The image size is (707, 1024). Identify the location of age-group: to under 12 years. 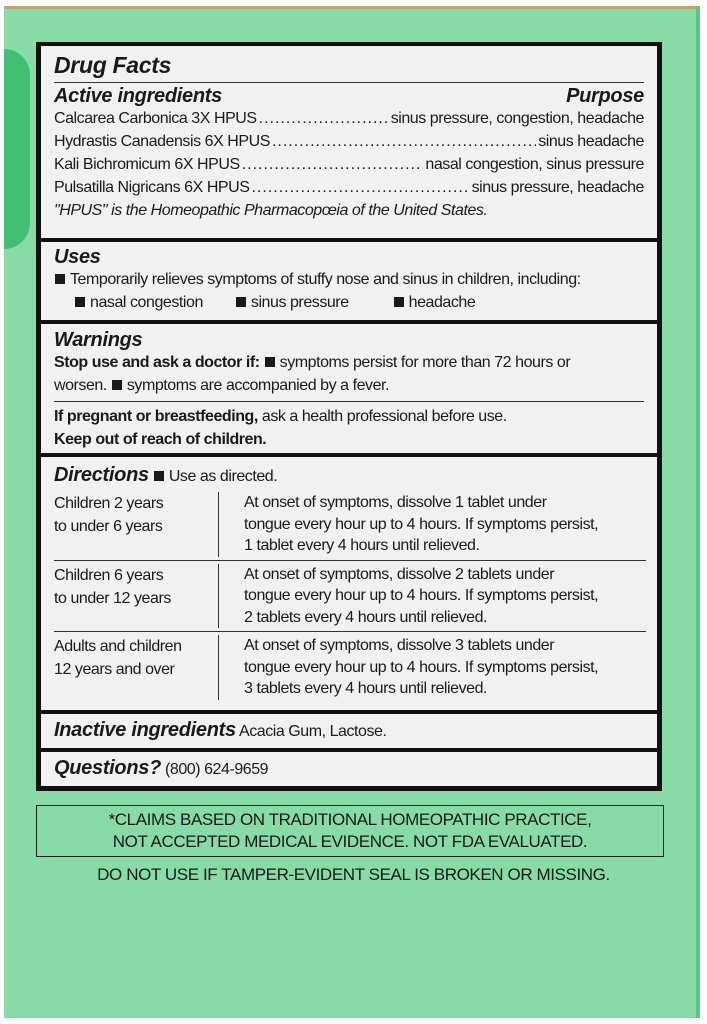
(112, 598).